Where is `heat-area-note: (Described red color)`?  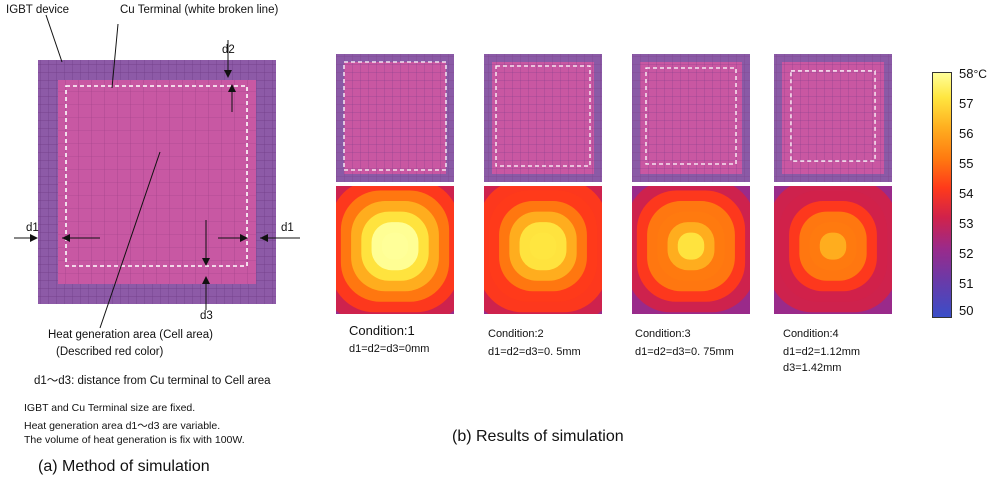
heat-area-note: (Described red color) is located at coordinates (110, 352).